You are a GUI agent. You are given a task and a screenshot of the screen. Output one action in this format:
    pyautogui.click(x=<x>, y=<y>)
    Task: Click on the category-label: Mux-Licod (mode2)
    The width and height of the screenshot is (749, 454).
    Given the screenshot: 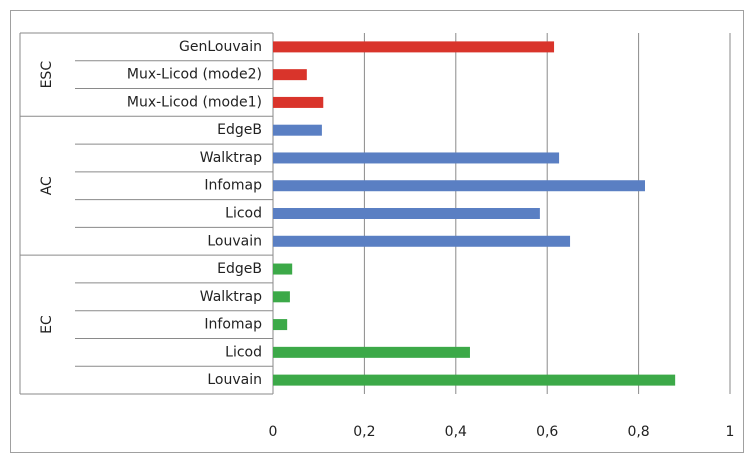 What is the action you would take?
    pyautogui.click(x=194, y=75)
    